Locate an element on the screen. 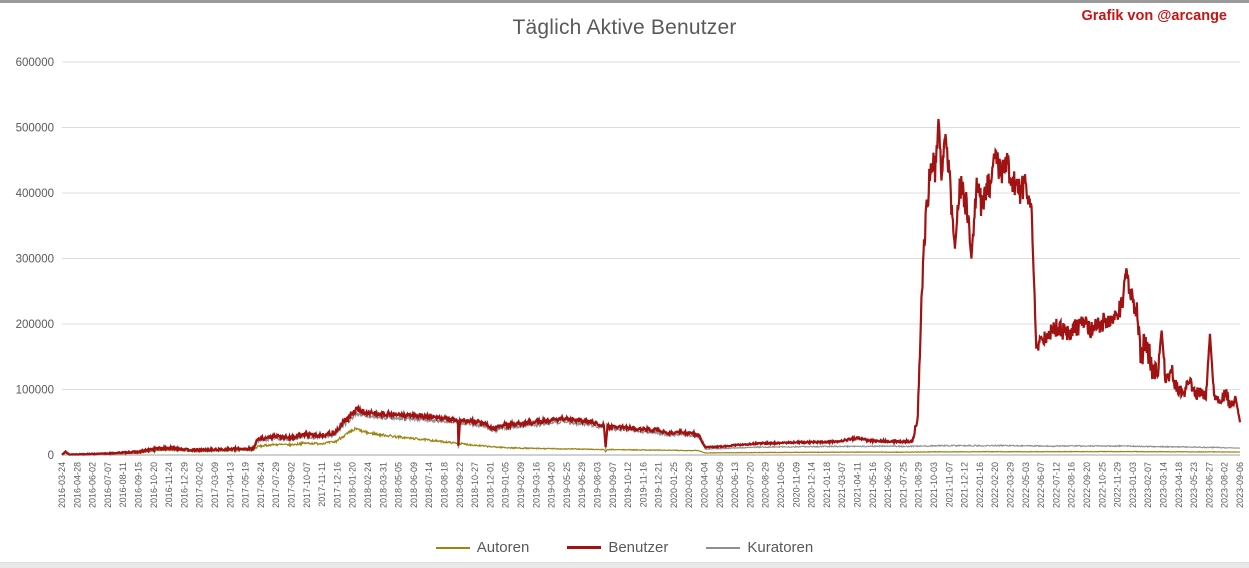 The width and height of the screenshot is (1249, 568). svg-text: 2017-03-09 is located at coordinates (215, 485).